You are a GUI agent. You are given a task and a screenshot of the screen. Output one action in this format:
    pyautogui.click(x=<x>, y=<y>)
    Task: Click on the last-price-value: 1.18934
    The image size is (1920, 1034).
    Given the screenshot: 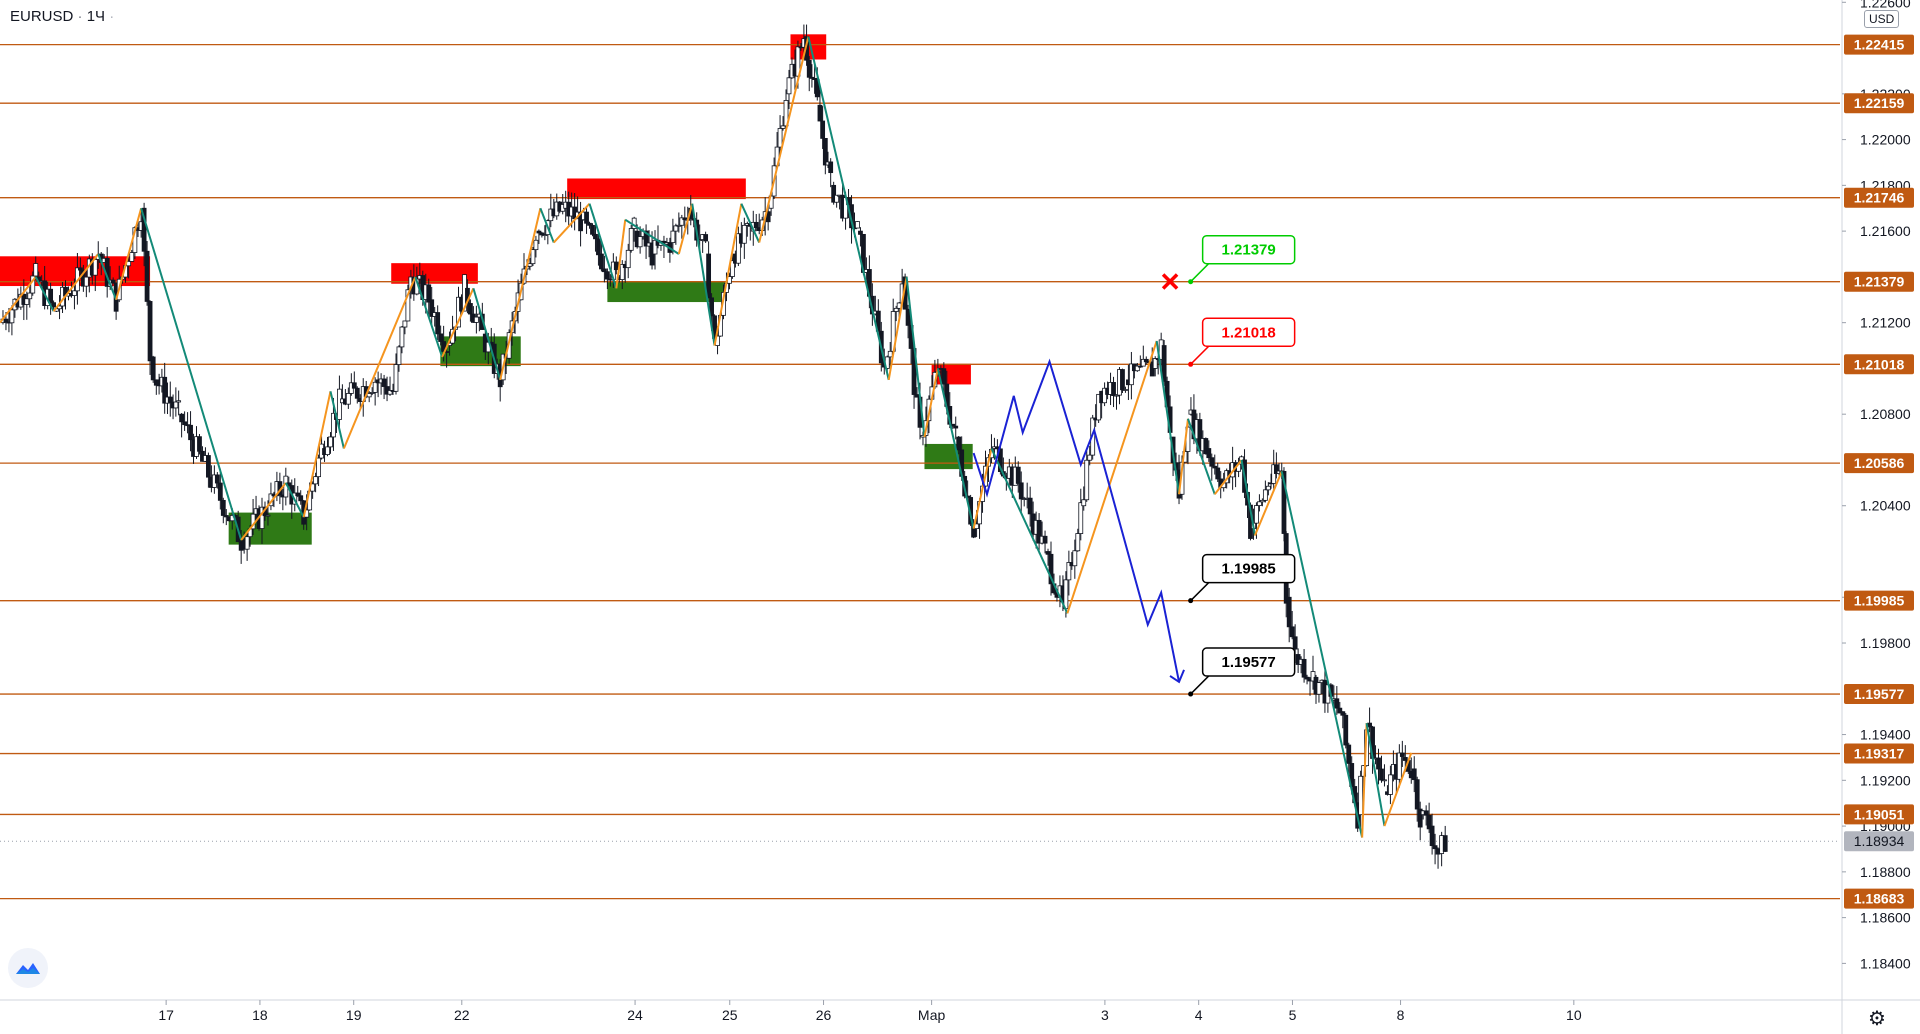 What is the action you would take?
    pyautogui.click(x=1879, y=841)
    